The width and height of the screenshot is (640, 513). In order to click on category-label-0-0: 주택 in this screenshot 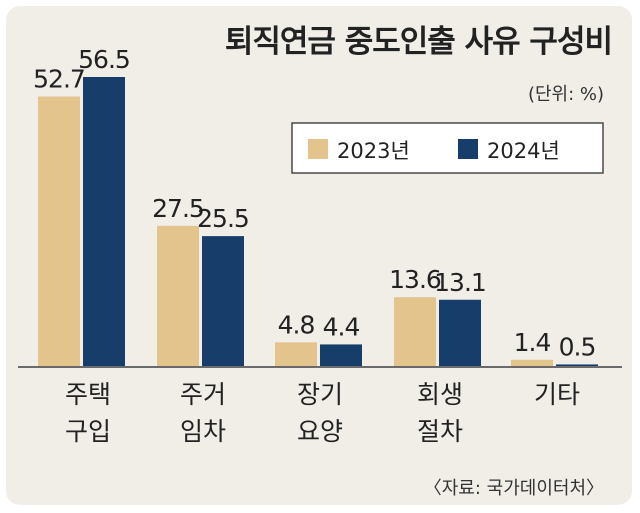, I will do `click(88, 394)`.